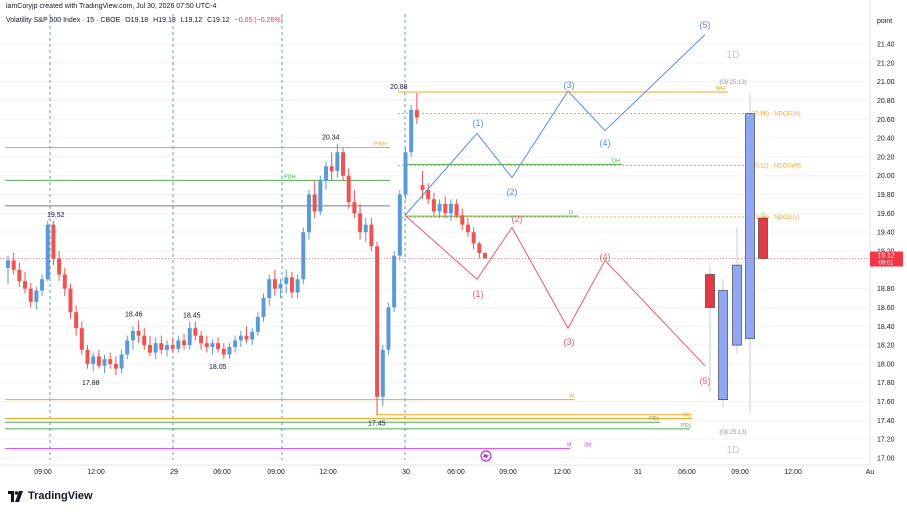 The width and height of the screenshot is (907, 512). I want to click on y-tick-label: 20.60, so click(886, 120).